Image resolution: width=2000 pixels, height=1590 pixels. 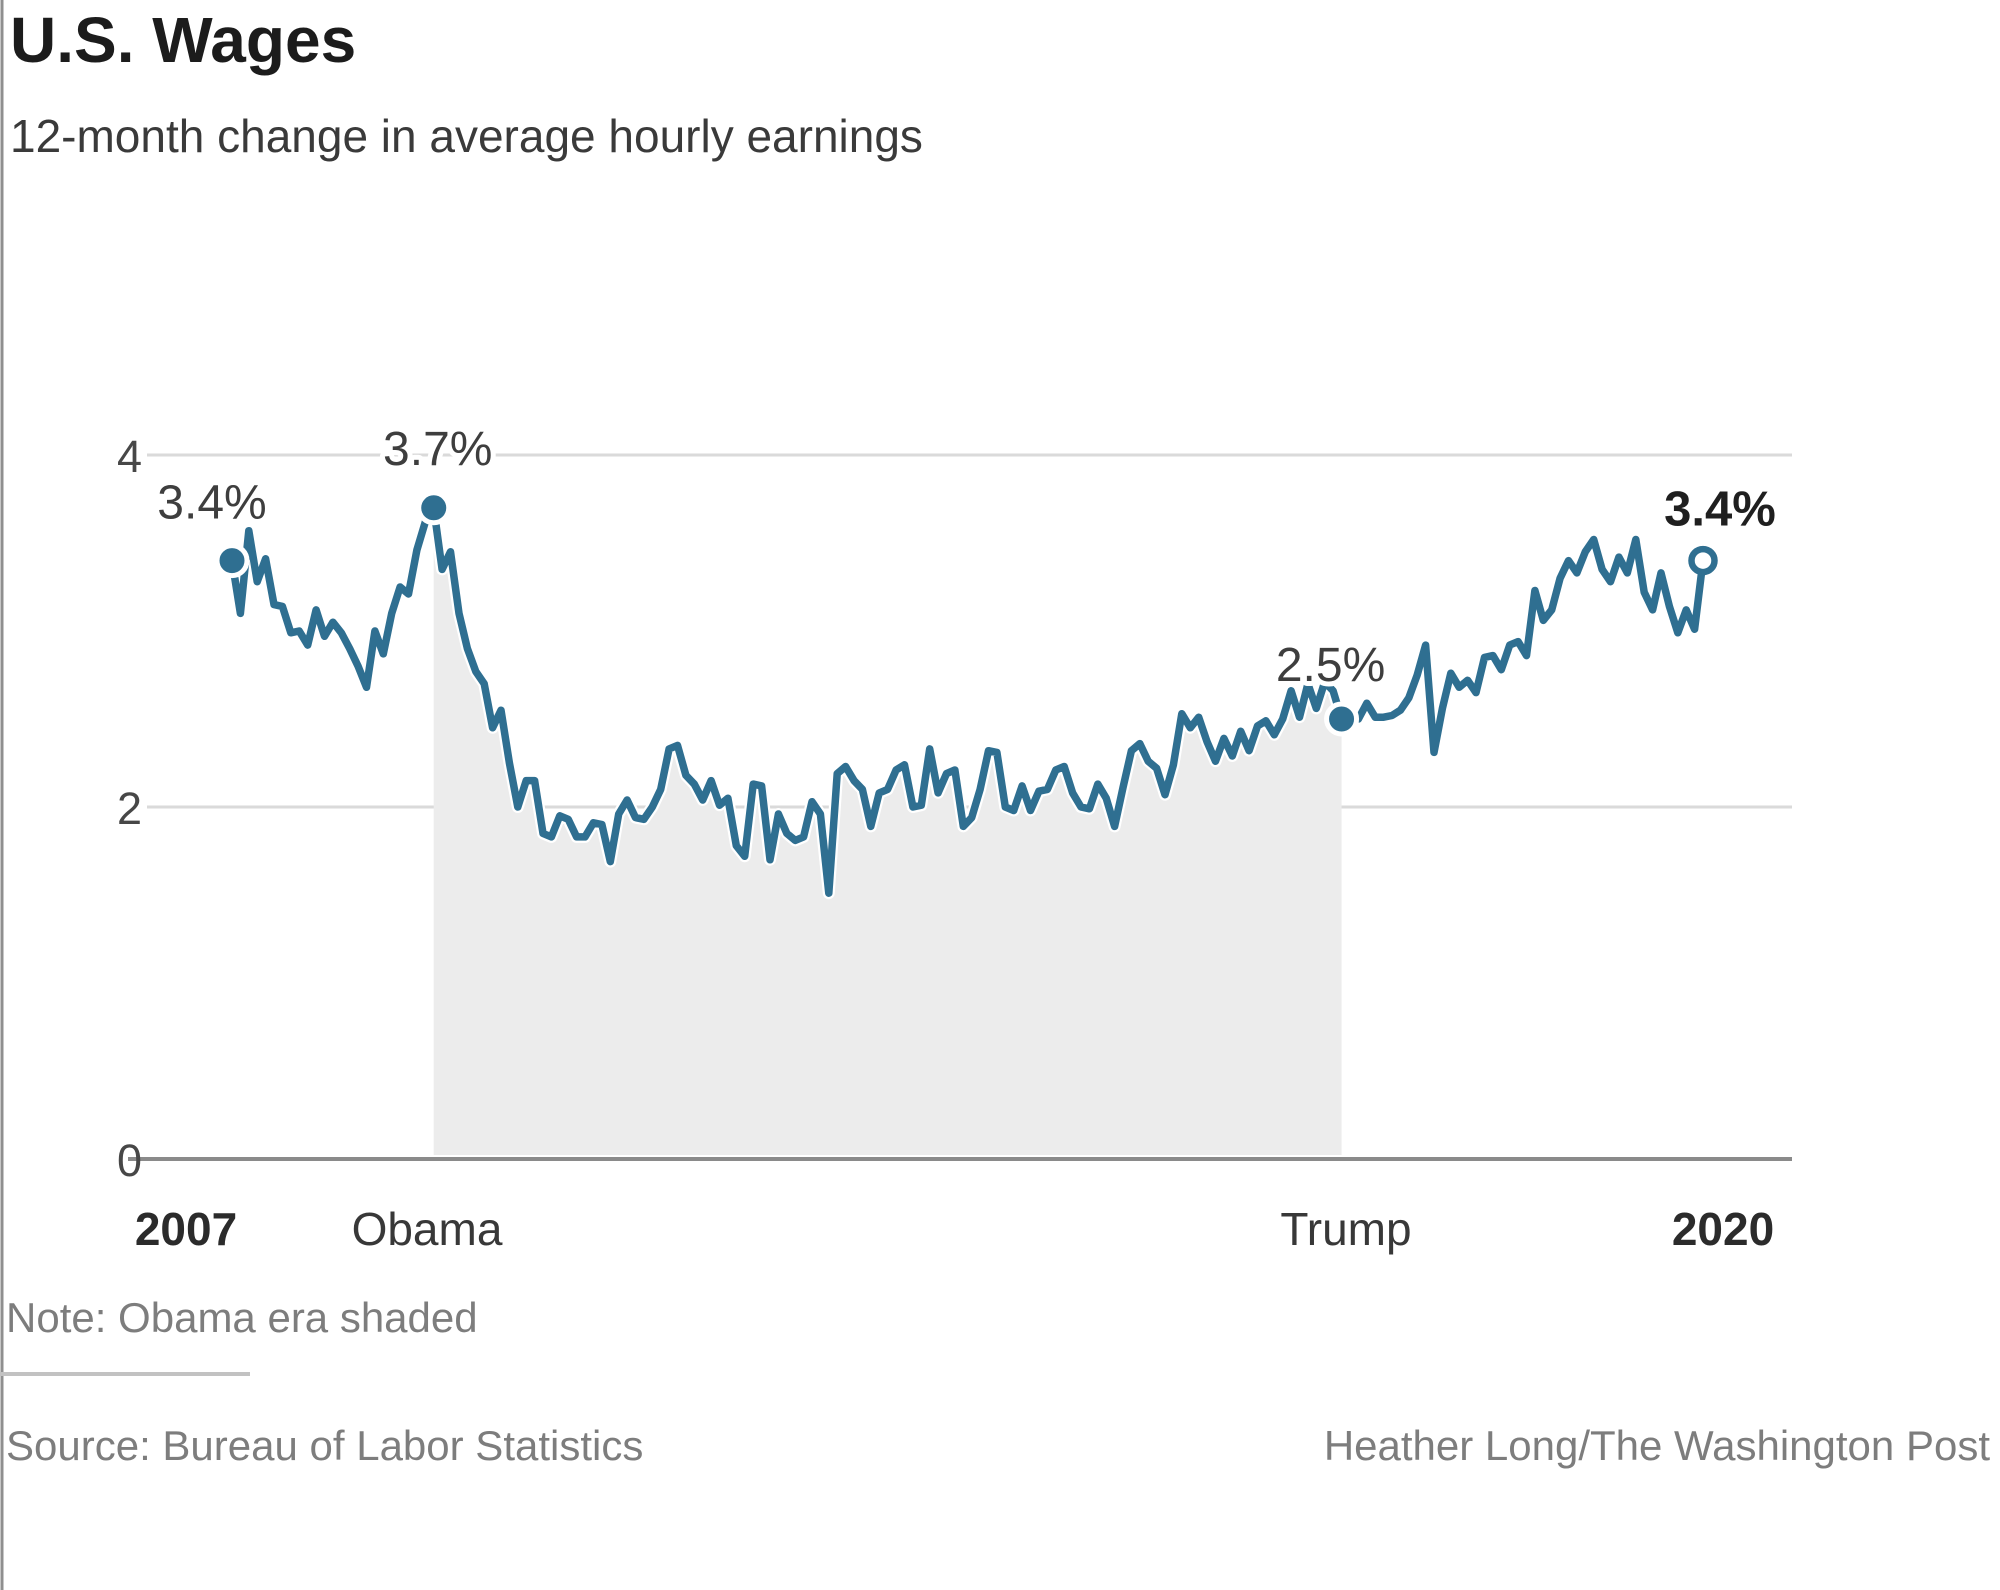 What do you see at coordinates (324, 1445) in the screenshot?
I see `source-credit: Source: Bureau of Labor Statistics` at bounding box center [324, 1445].